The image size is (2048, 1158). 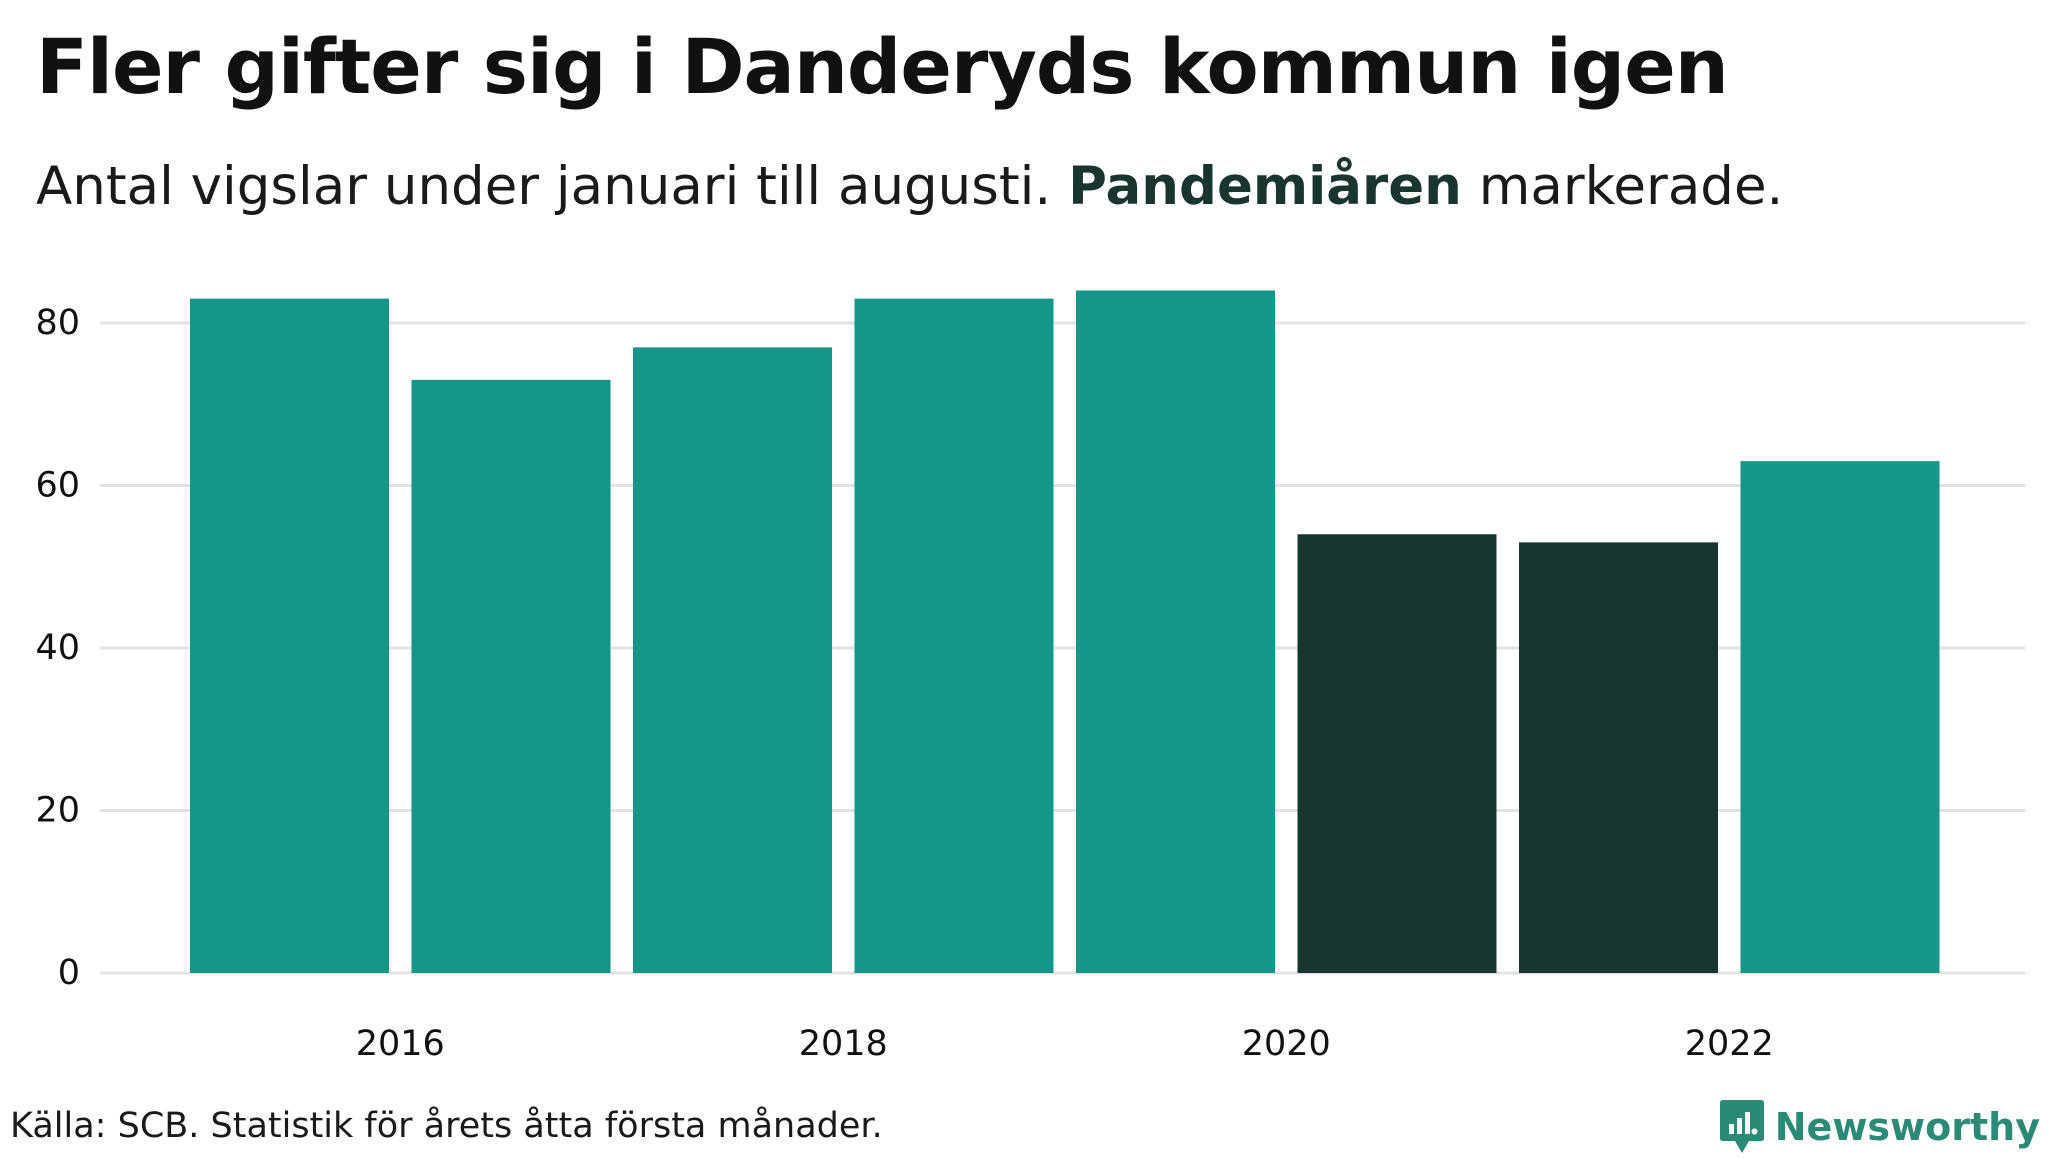 What do you see at coordinates (1065, 1044) in the screenshot?
I see `x-axis: 2016 2018 2020 2022` at bounding box center [1065, 1044].